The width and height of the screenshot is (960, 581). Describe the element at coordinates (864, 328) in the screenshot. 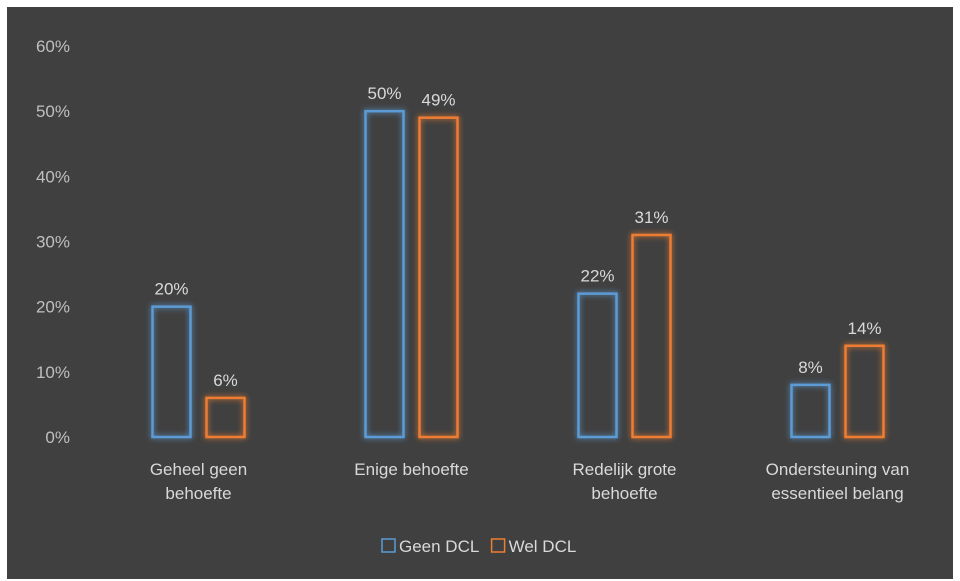

I see `data-label-wel-dcl: 14%` at that location.